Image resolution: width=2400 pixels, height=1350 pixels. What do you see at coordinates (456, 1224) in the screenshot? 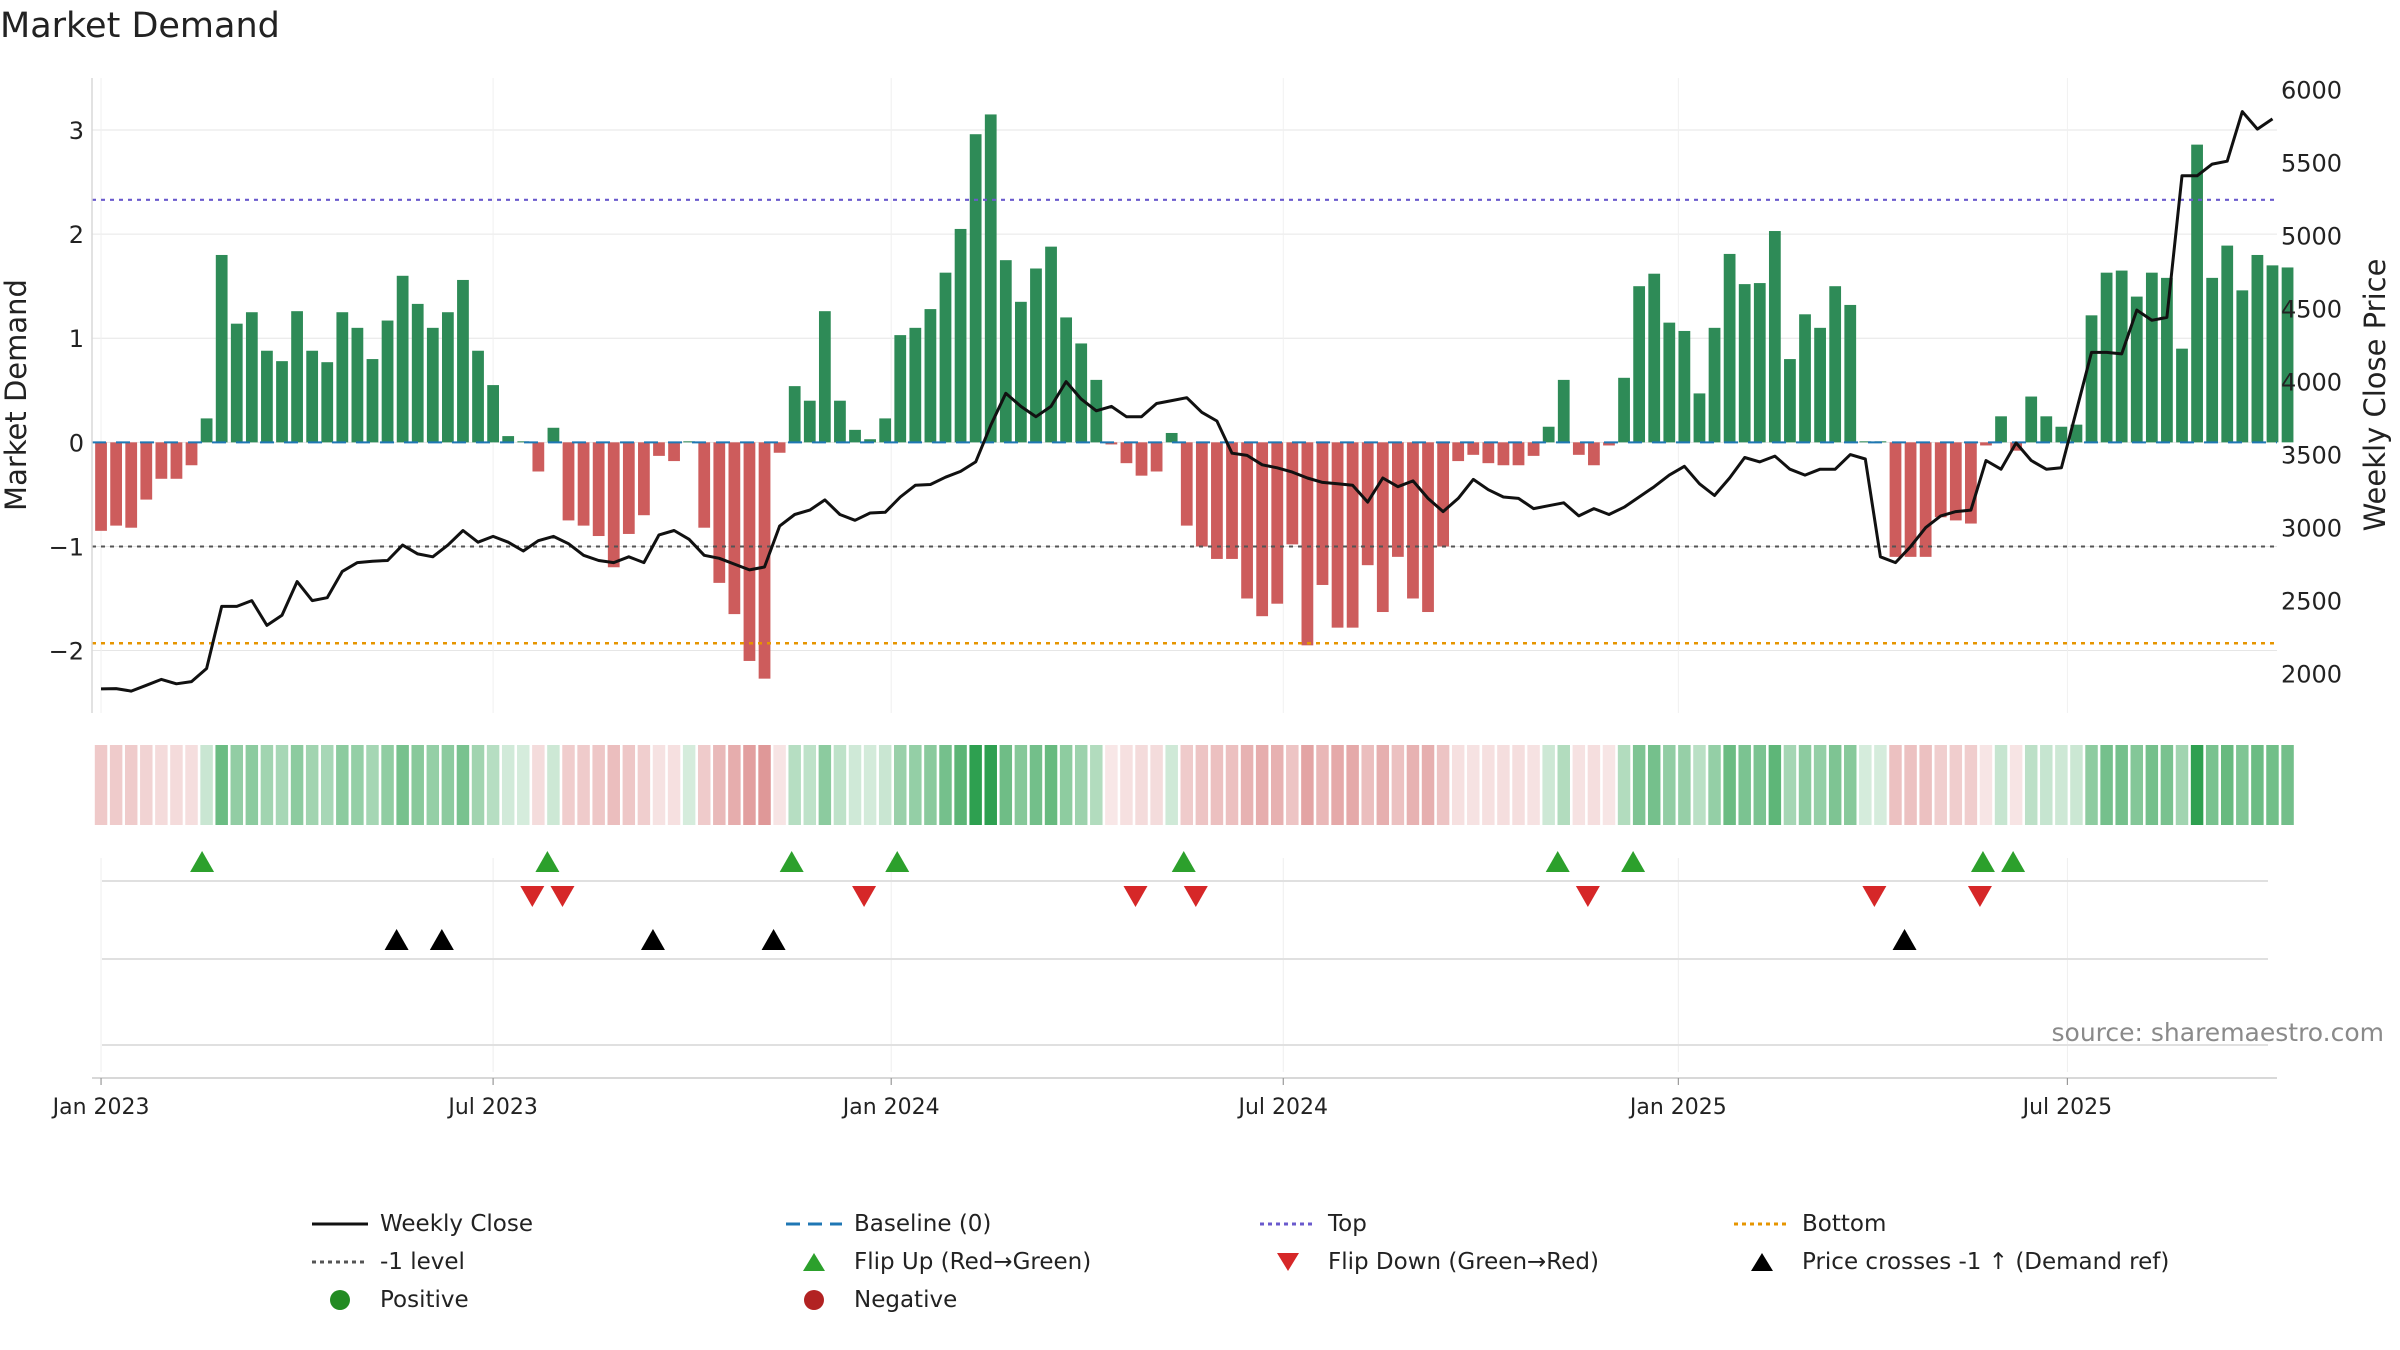
I see `legend-label: Weekly Close` at bounding box center [456, 1224].